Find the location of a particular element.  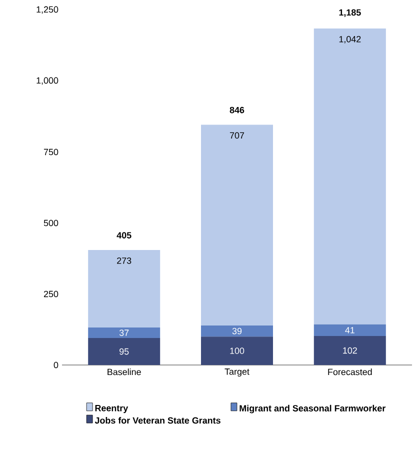

data-label: 41 is located at coordinates (349, 330).